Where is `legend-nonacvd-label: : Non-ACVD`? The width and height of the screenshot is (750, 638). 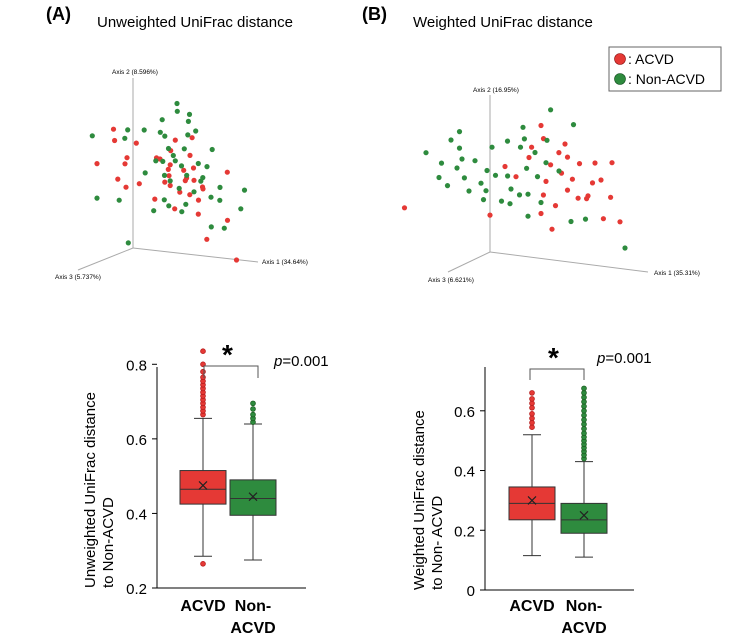
legend-nonacvd-label: : Non-ACVD is located at coordinates (666, 79).